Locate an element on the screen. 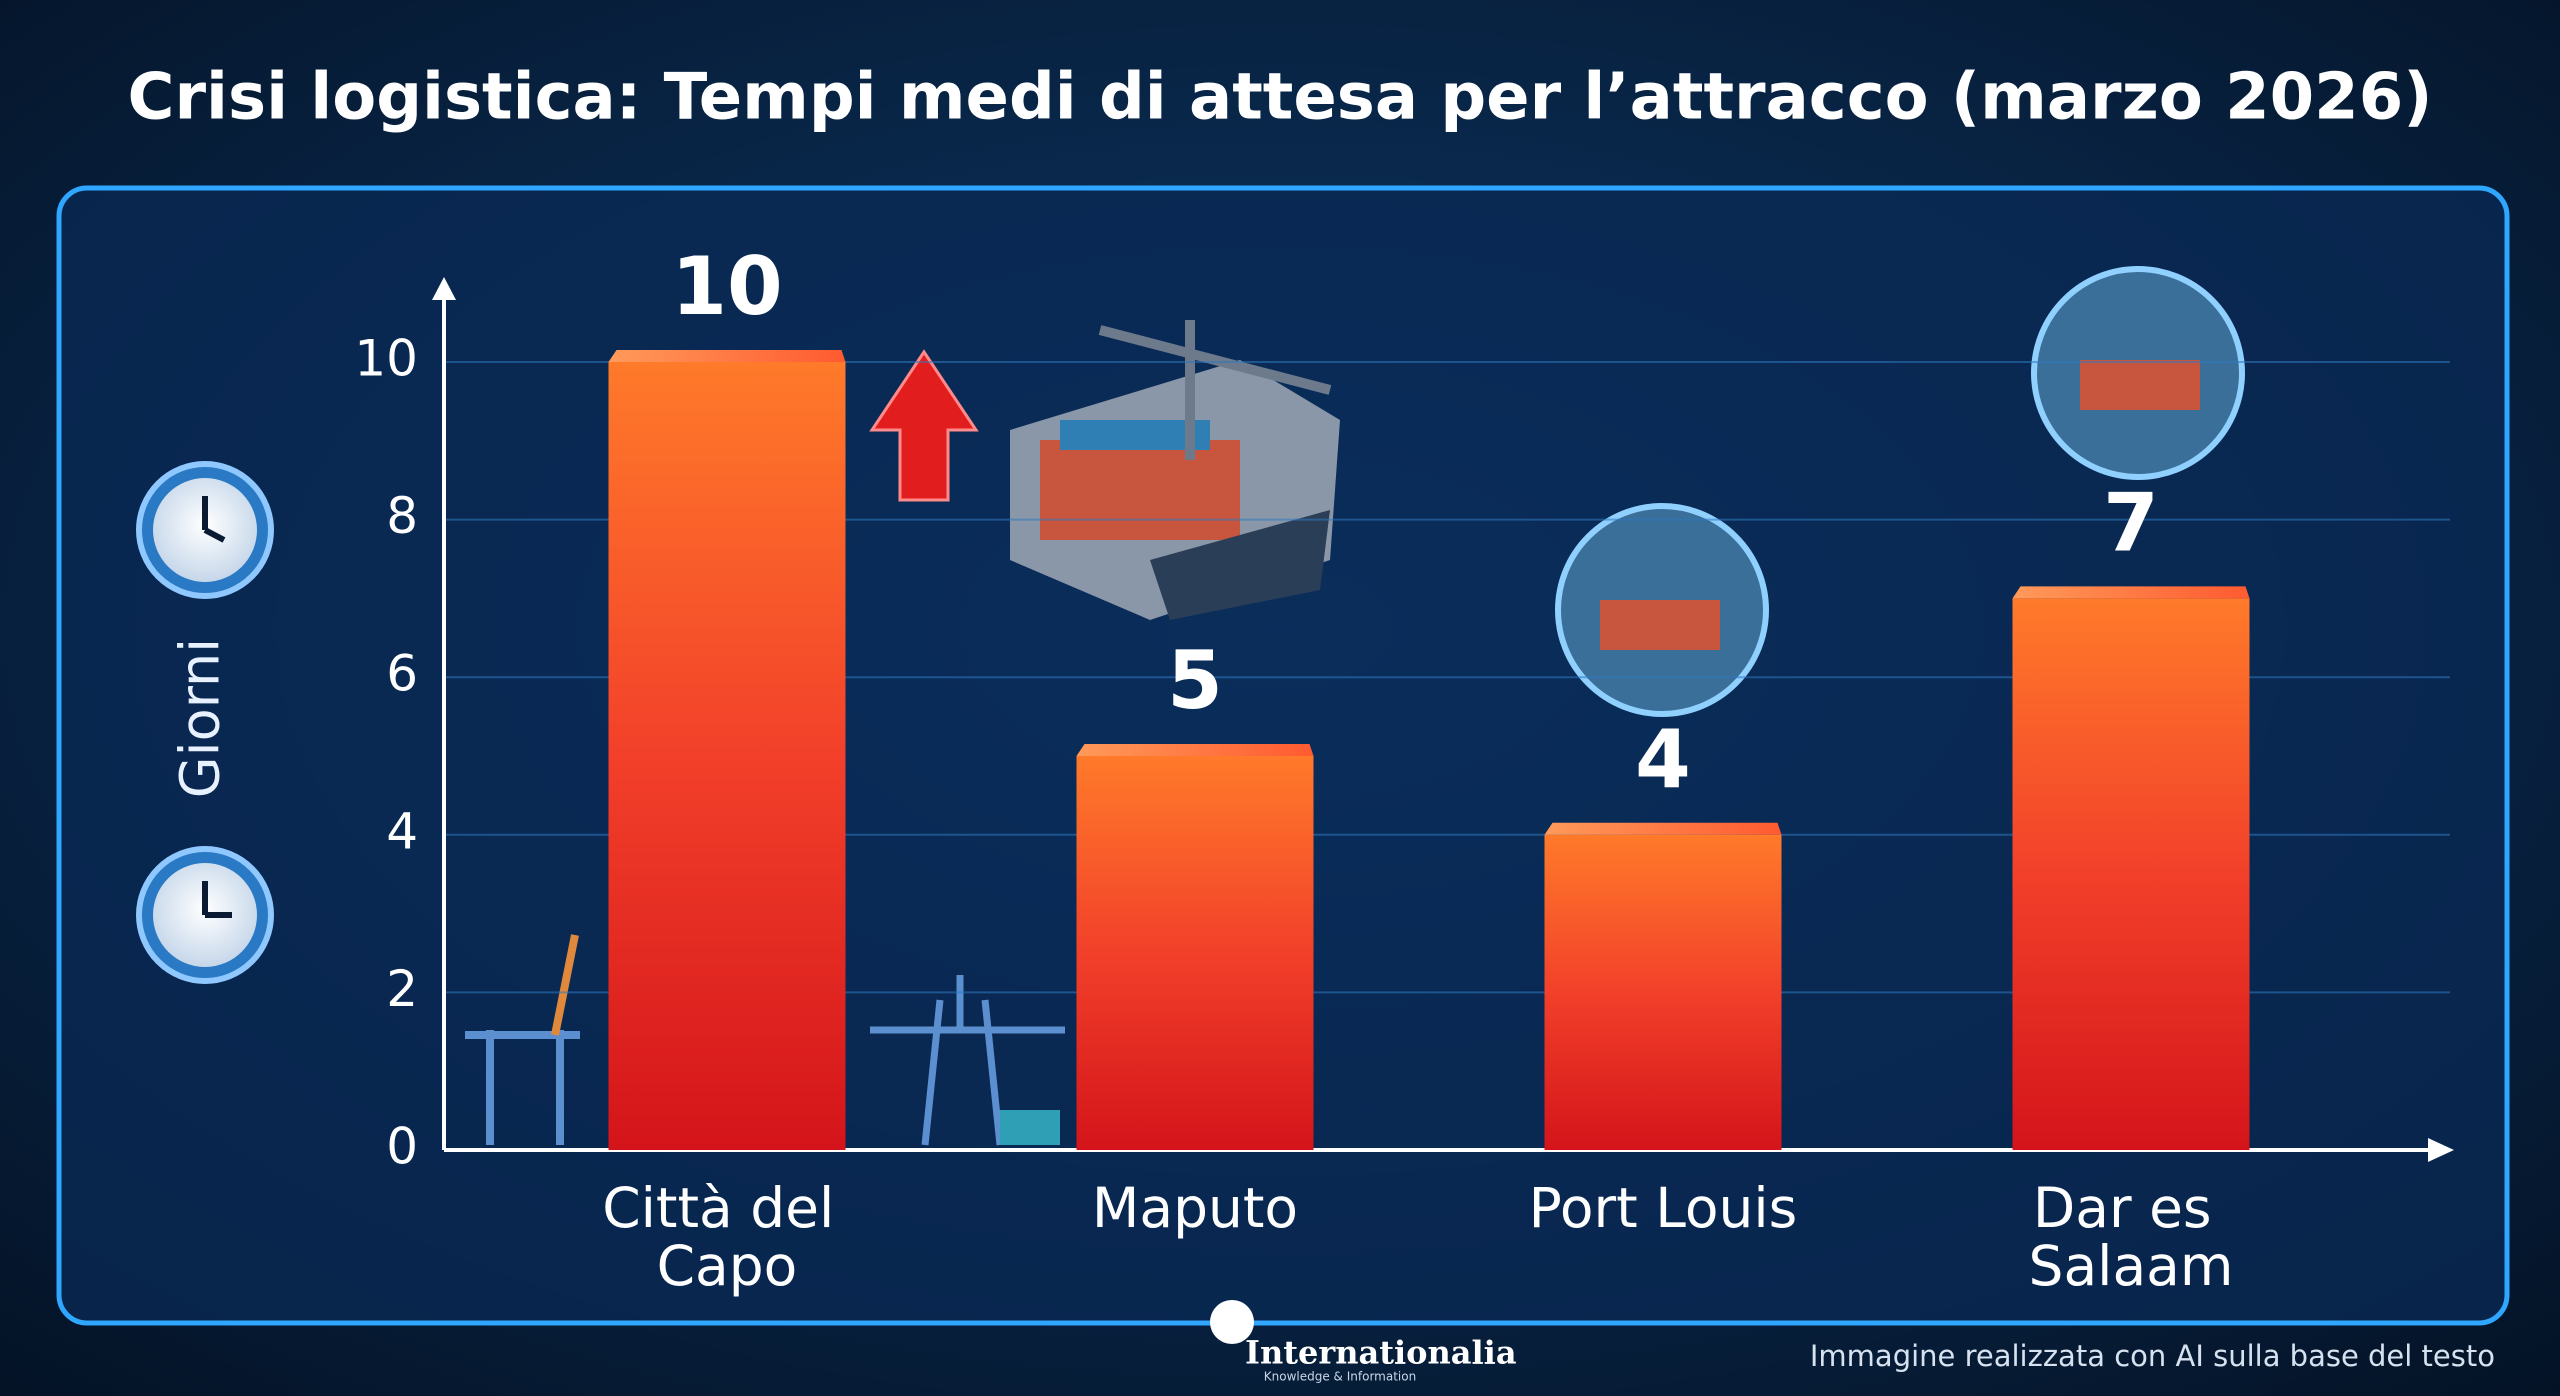 The image size is (2560, 1396). y-tick-label: 8 is located at coordinates (402, 516).